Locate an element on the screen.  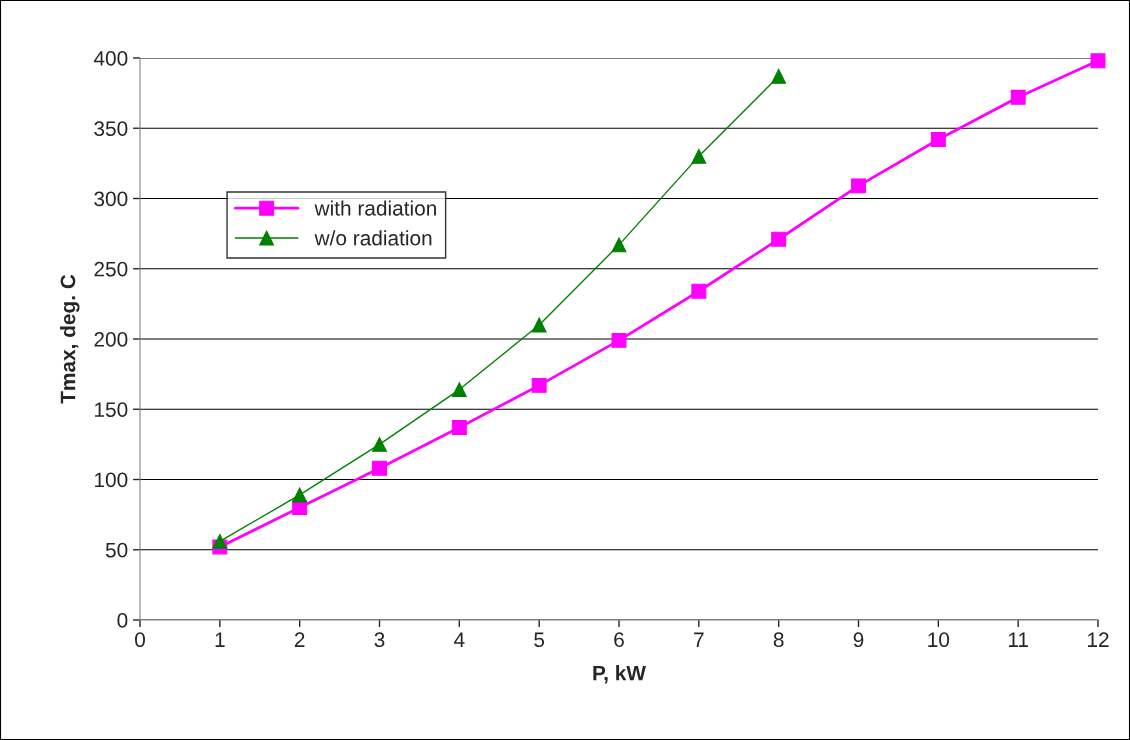
y-tick-label: 100 is located at coordinates (111, 480).